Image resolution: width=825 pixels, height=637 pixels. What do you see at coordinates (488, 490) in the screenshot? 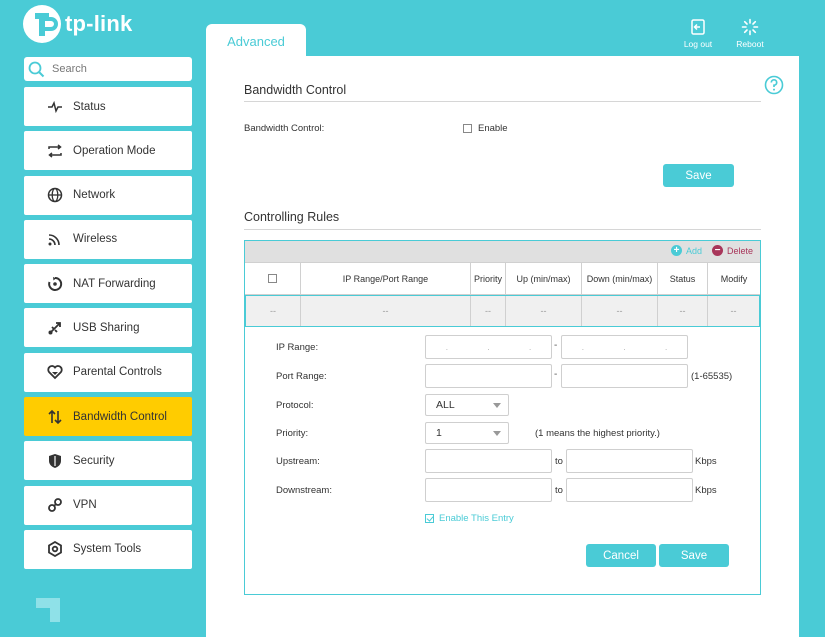
I see `downstream-min-input` at bounding box center [488, 490].